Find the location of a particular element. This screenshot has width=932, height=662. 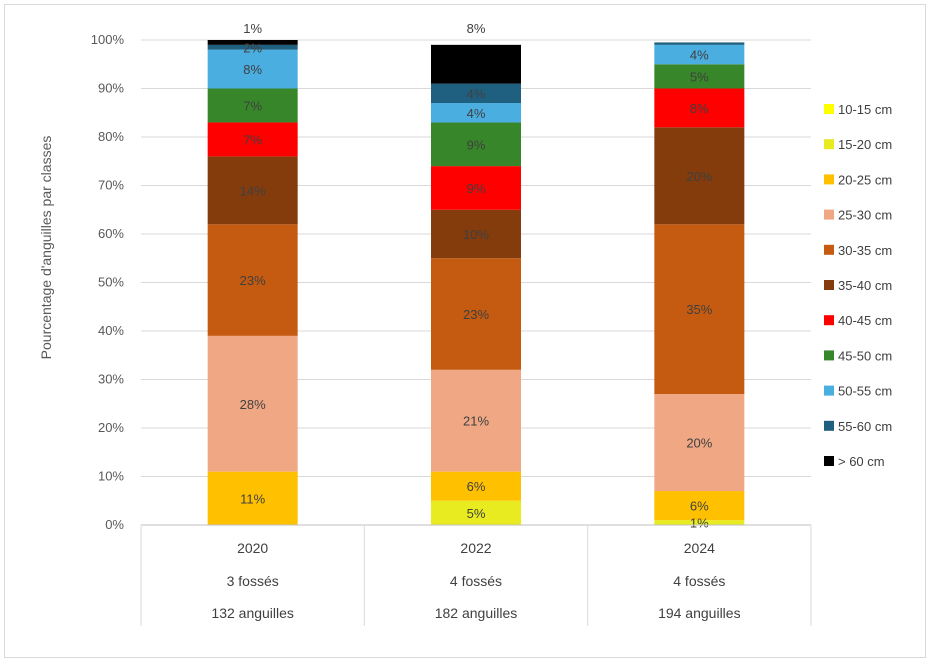

legend-label: 50-55 cm is located at coordinates (865, 391).